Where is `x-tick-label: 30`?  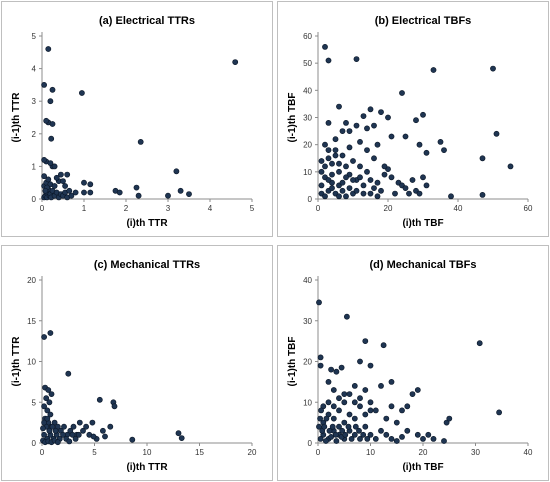 x-tick-label: 30 is located at coordinates (475, 452).